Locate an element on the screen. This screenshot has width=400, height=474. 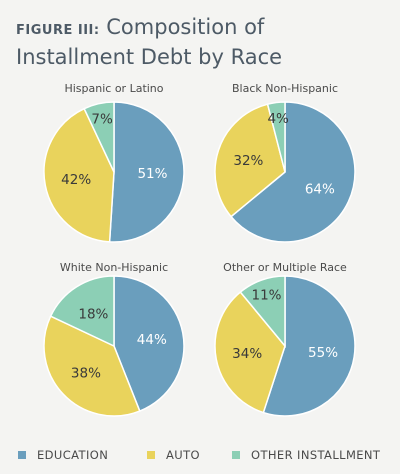
pie-title: Hispanic or Latino is located at coordinates (113, 88).